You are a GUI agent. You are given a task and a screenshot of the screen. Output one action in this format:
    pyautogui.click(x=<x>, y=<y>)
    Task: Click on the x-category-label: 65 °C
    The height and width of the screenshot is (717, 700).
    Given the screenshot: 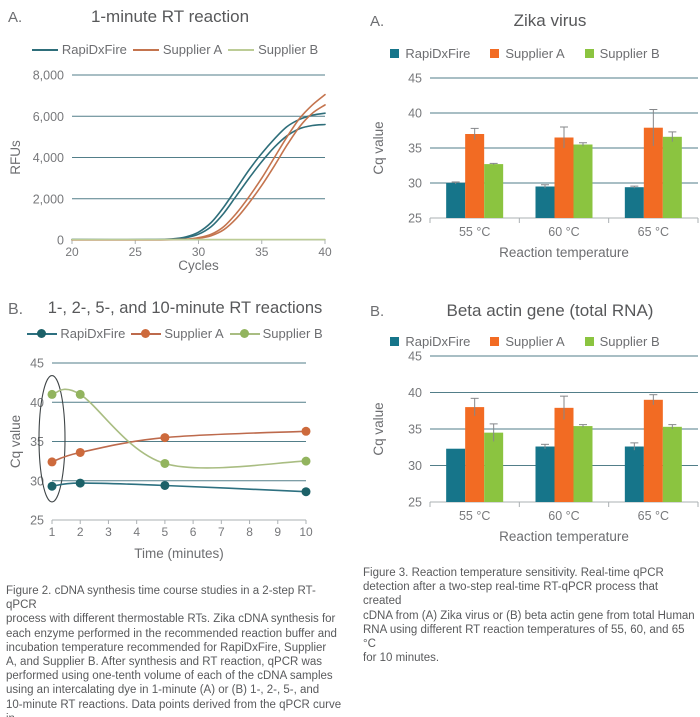 What is the action you would take?
    pyautogui.click(x=653, y=516)
    